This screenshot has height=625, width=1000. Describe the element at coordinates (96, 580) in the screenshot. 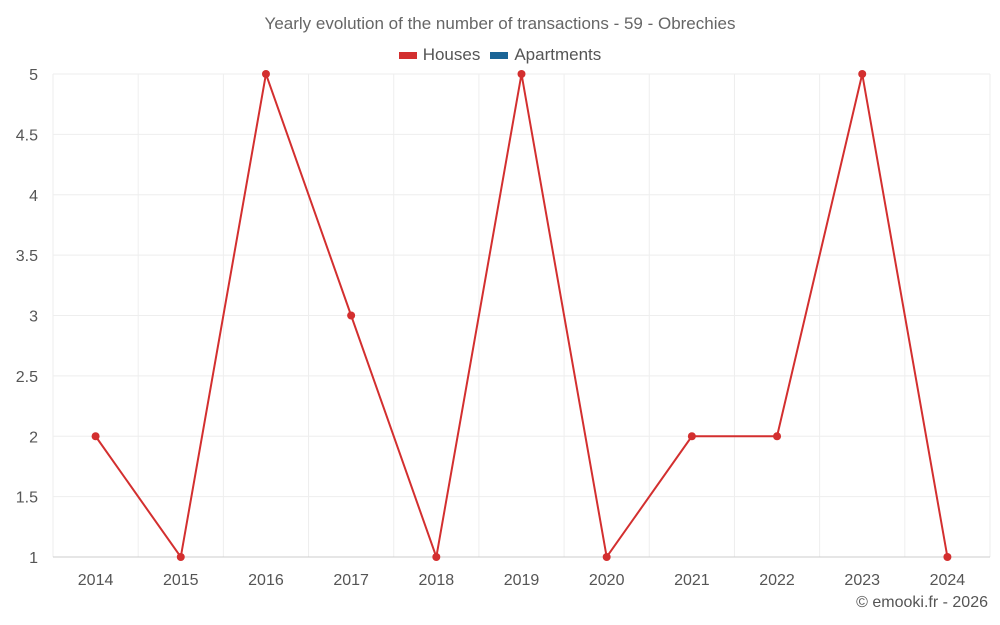

I see `x-tick-label: 2014` at that location.